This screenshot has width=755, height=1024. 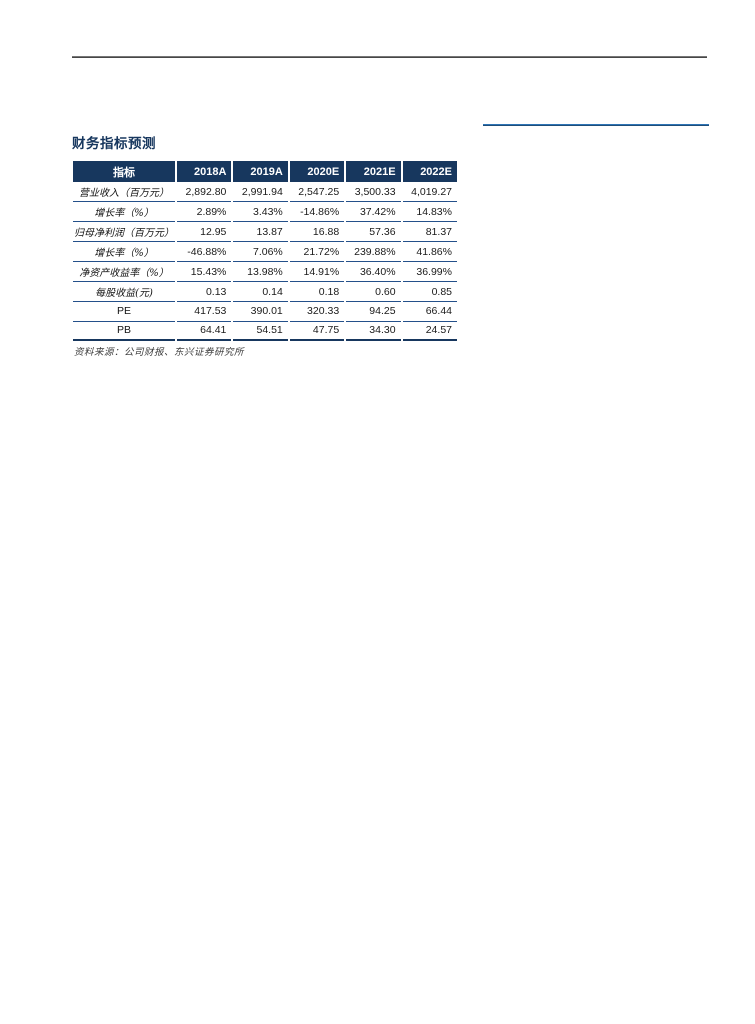 I want to click on cell-value: 47.75, so click(x=317, y=331).